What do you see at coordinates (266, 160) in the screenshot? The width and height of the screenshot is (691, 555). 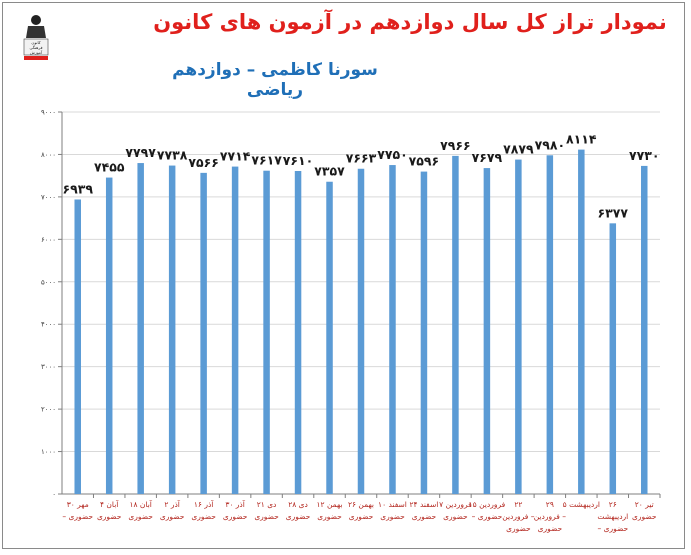 I see `data-label: ۷۶۱۷` at bounding box center [266, 160].